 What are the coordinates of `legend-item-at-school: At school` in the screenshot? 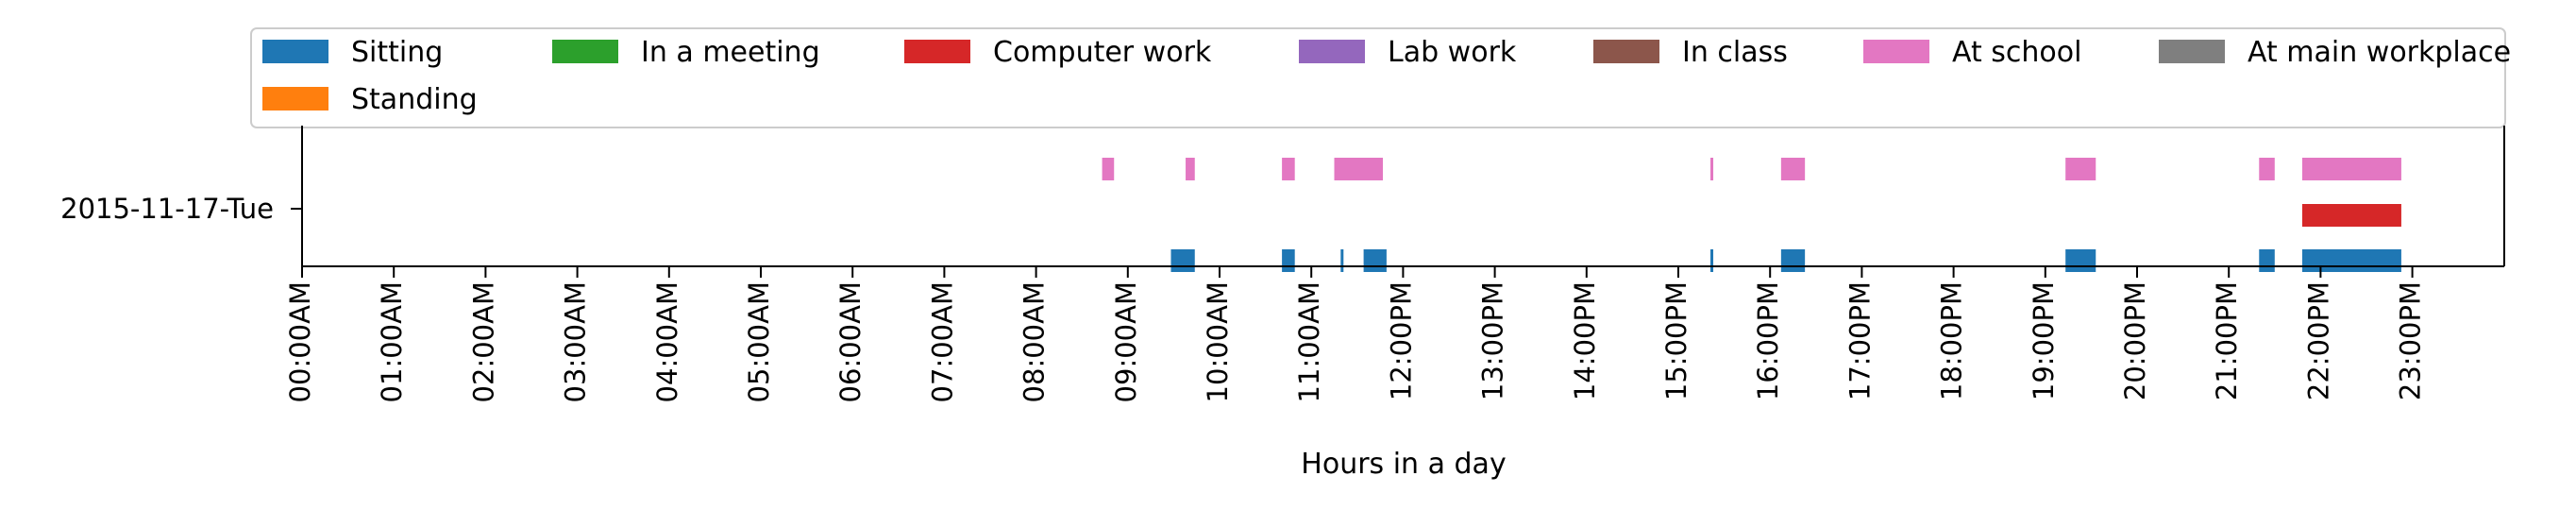 It's located at (1972, 52).